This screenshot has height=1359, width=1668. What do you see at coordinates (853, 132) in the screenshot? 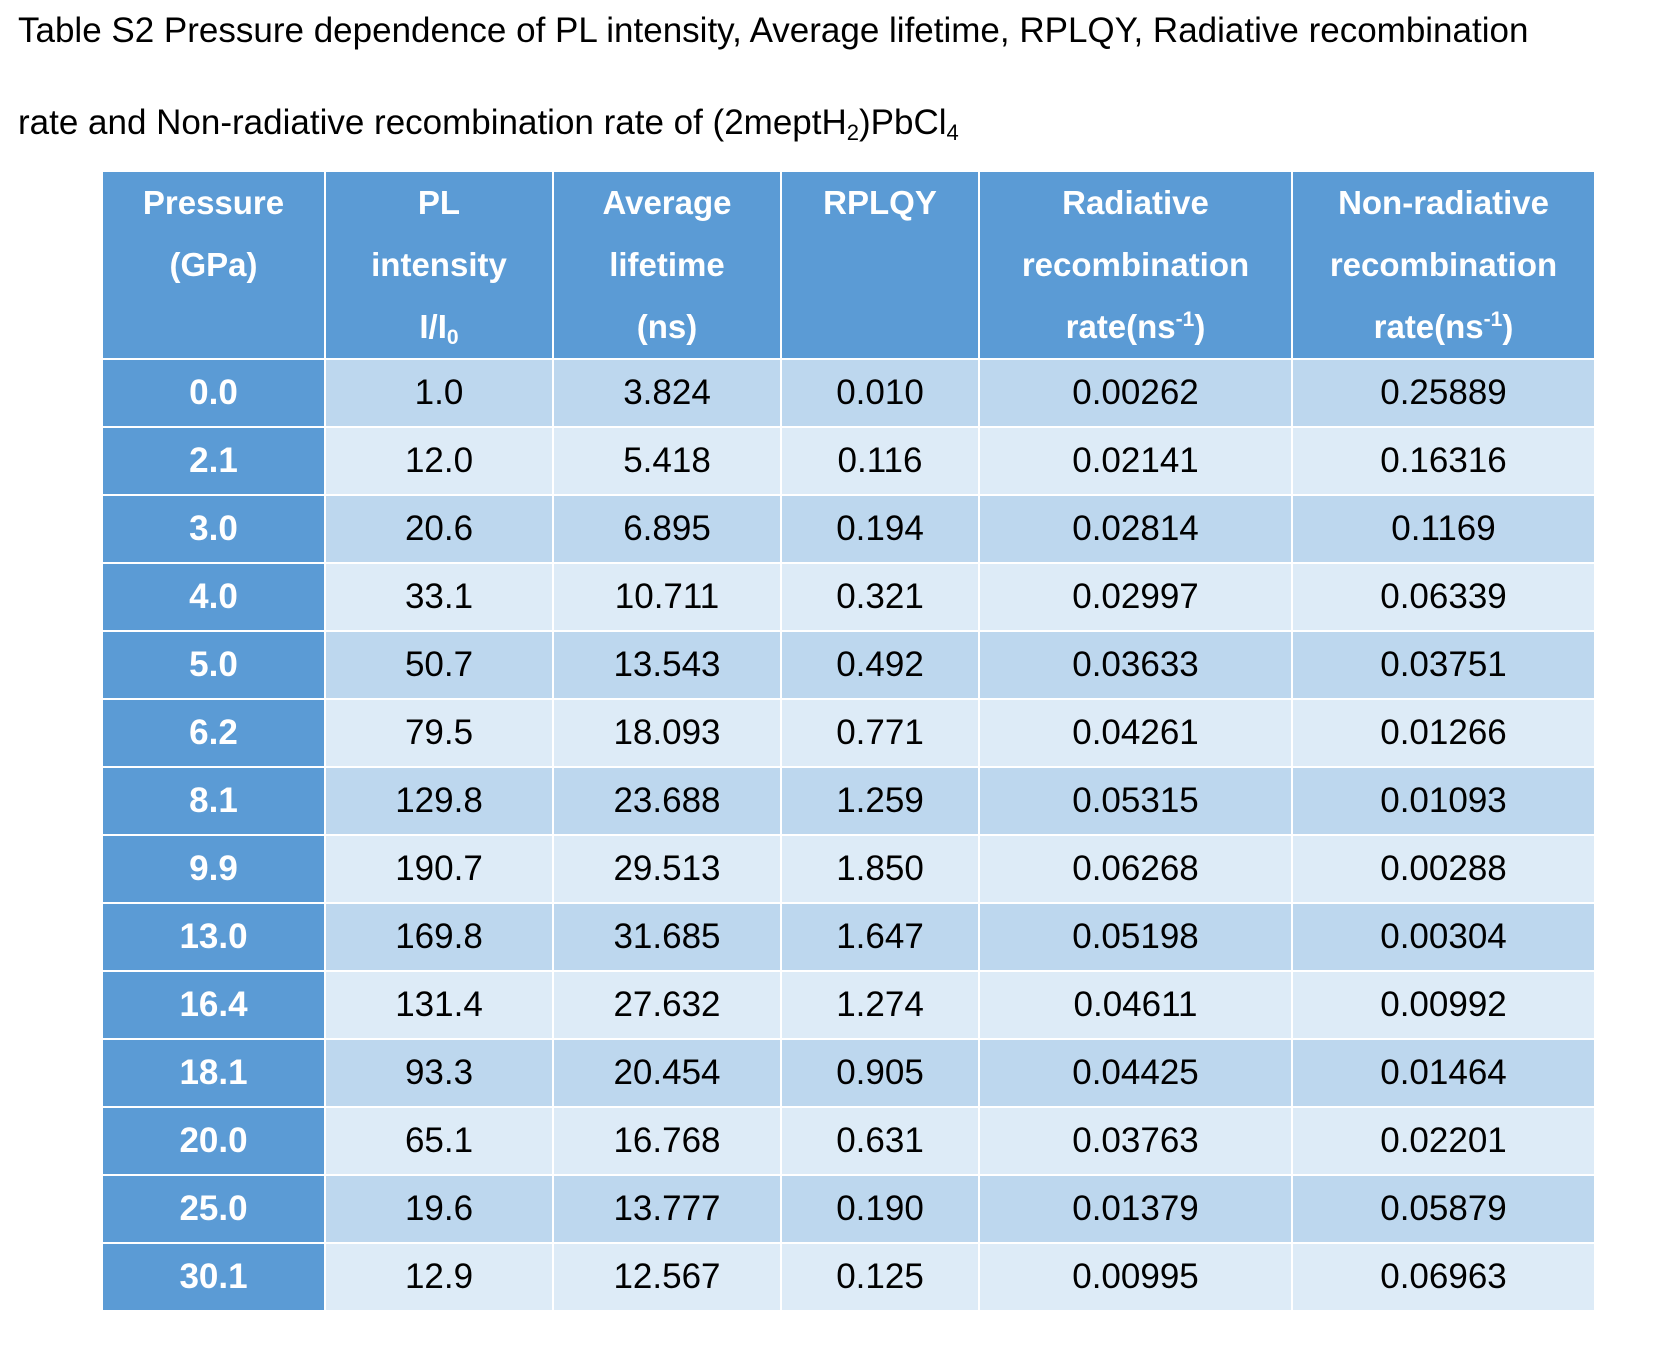
I see `caption-subscript: 2` at bounding box center [853, 132].